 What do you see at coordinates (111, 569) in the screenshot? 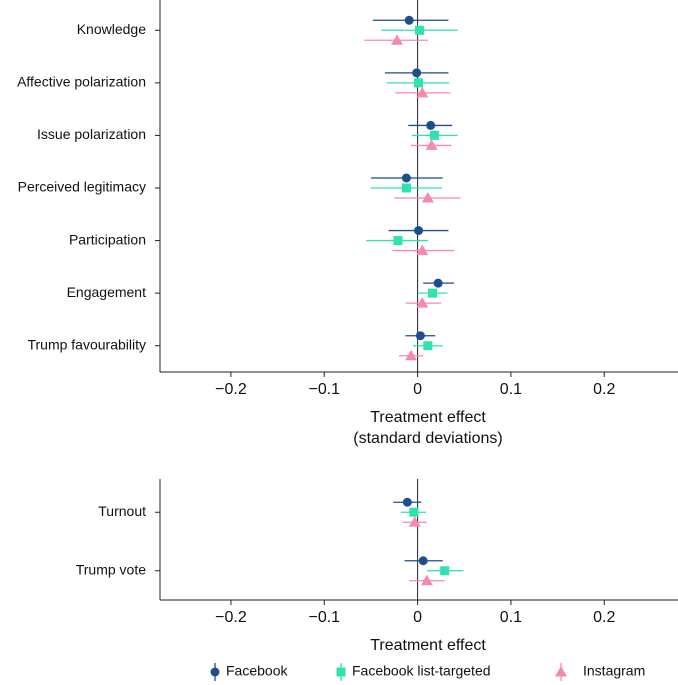
I see `y-tick-label: Trump vote` at bounding box center [111, 569].